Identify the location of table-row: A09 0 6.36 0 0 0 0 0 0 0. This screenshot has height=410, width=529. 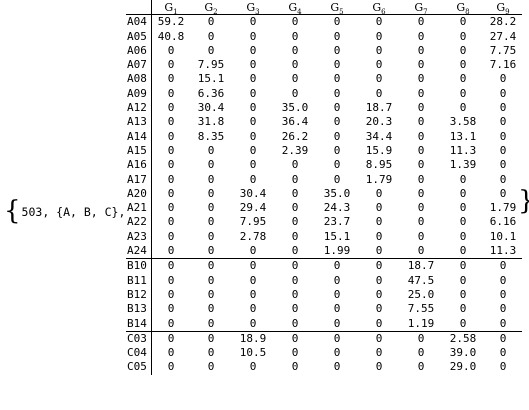
(324, 94).